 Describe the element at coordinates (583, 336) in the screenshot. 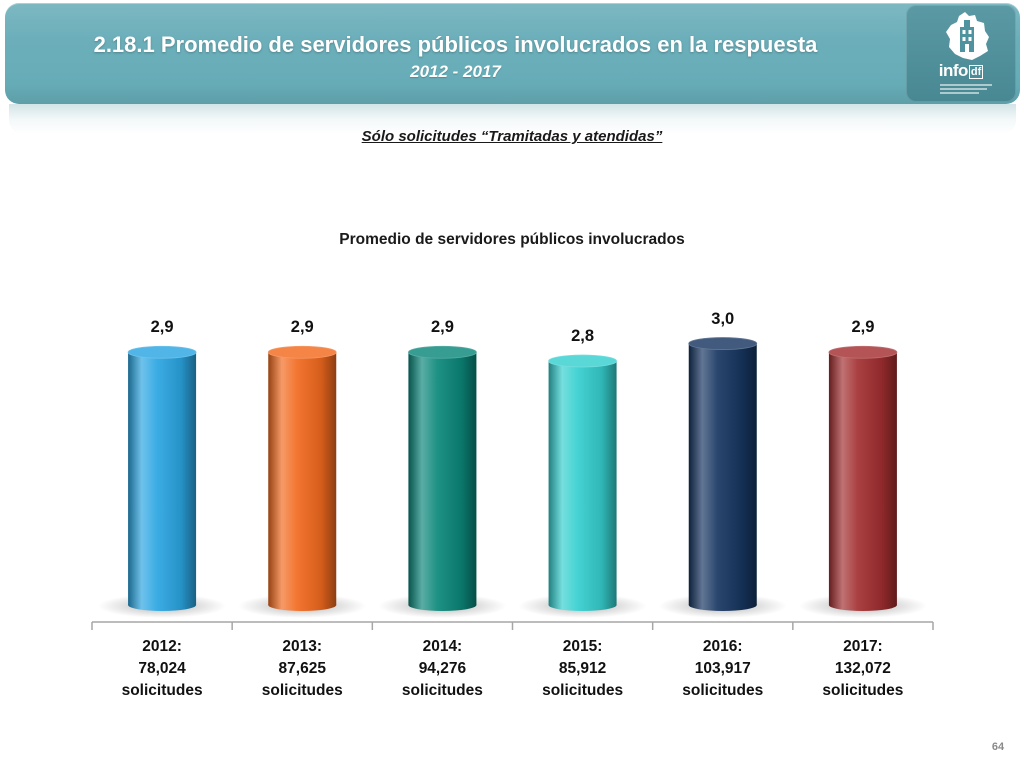

I see `data-label-2015: 2,8` at that location.